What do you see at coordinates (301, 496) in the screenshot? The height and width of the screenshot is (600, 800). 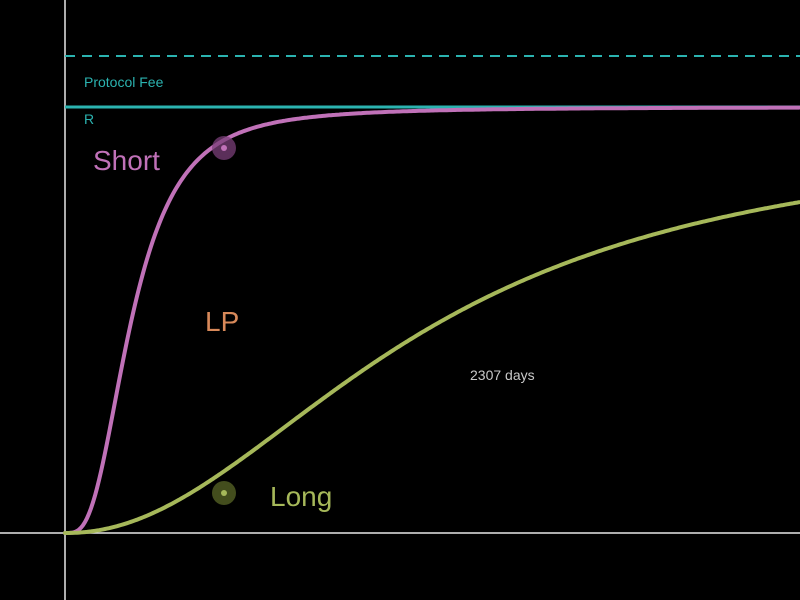 I see `long-series-label: Long` at bounding box center [301, 496].